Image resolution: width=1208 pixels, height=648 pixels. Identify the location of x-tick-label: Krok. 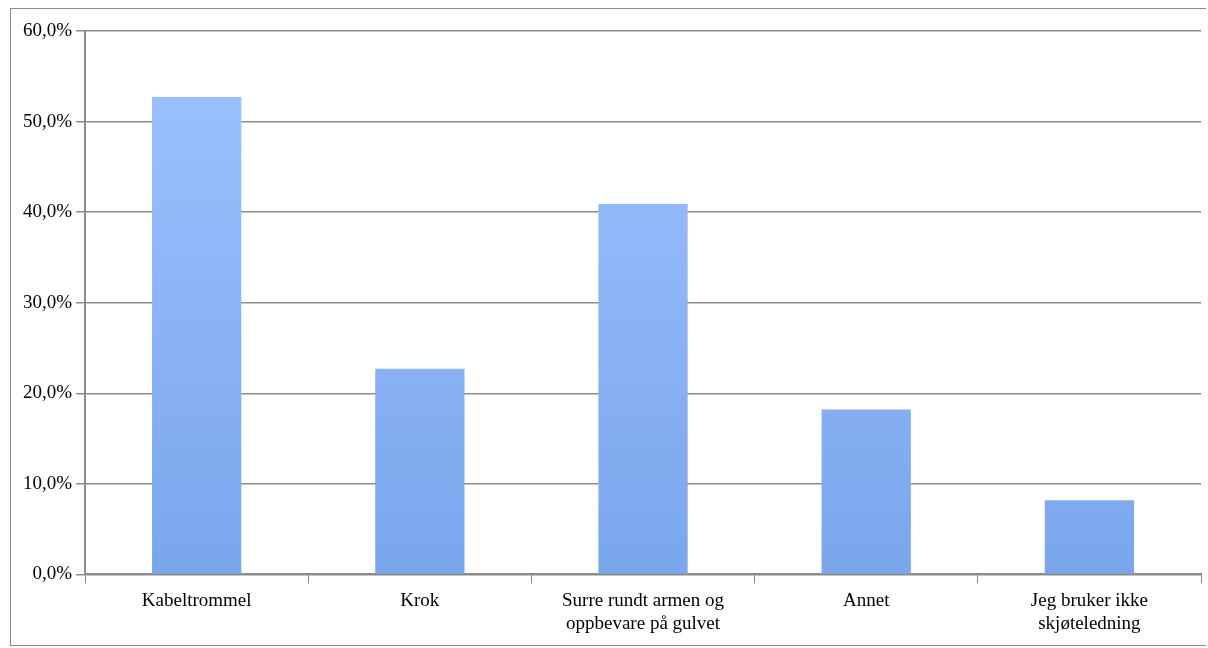
(420, 599).